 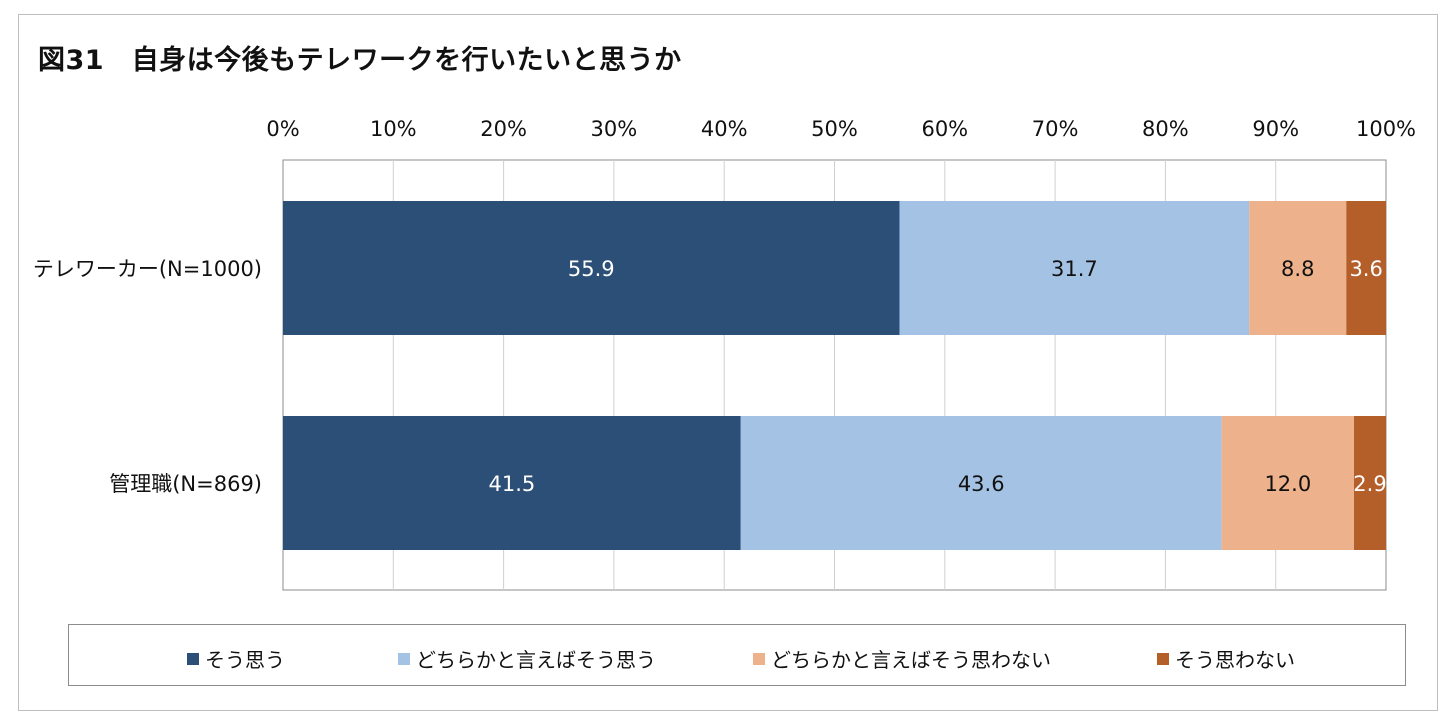 I want to click on category-label: テレワーカー(N=1000), so click(x=147, y=269).